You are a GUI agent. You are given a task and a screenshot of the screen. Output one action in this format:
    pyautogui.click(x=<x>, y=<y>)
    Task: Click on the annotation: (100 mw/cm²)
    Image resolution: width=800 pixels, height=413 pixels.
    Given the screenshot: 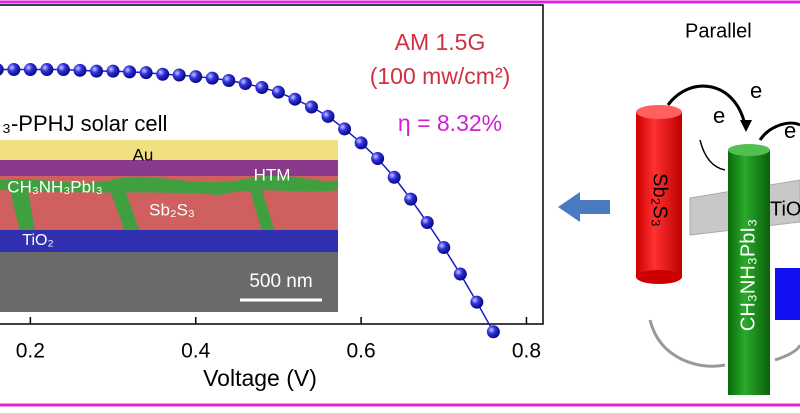 What is the action you would take?
    pyautogui.click(x=440, y=76)
    